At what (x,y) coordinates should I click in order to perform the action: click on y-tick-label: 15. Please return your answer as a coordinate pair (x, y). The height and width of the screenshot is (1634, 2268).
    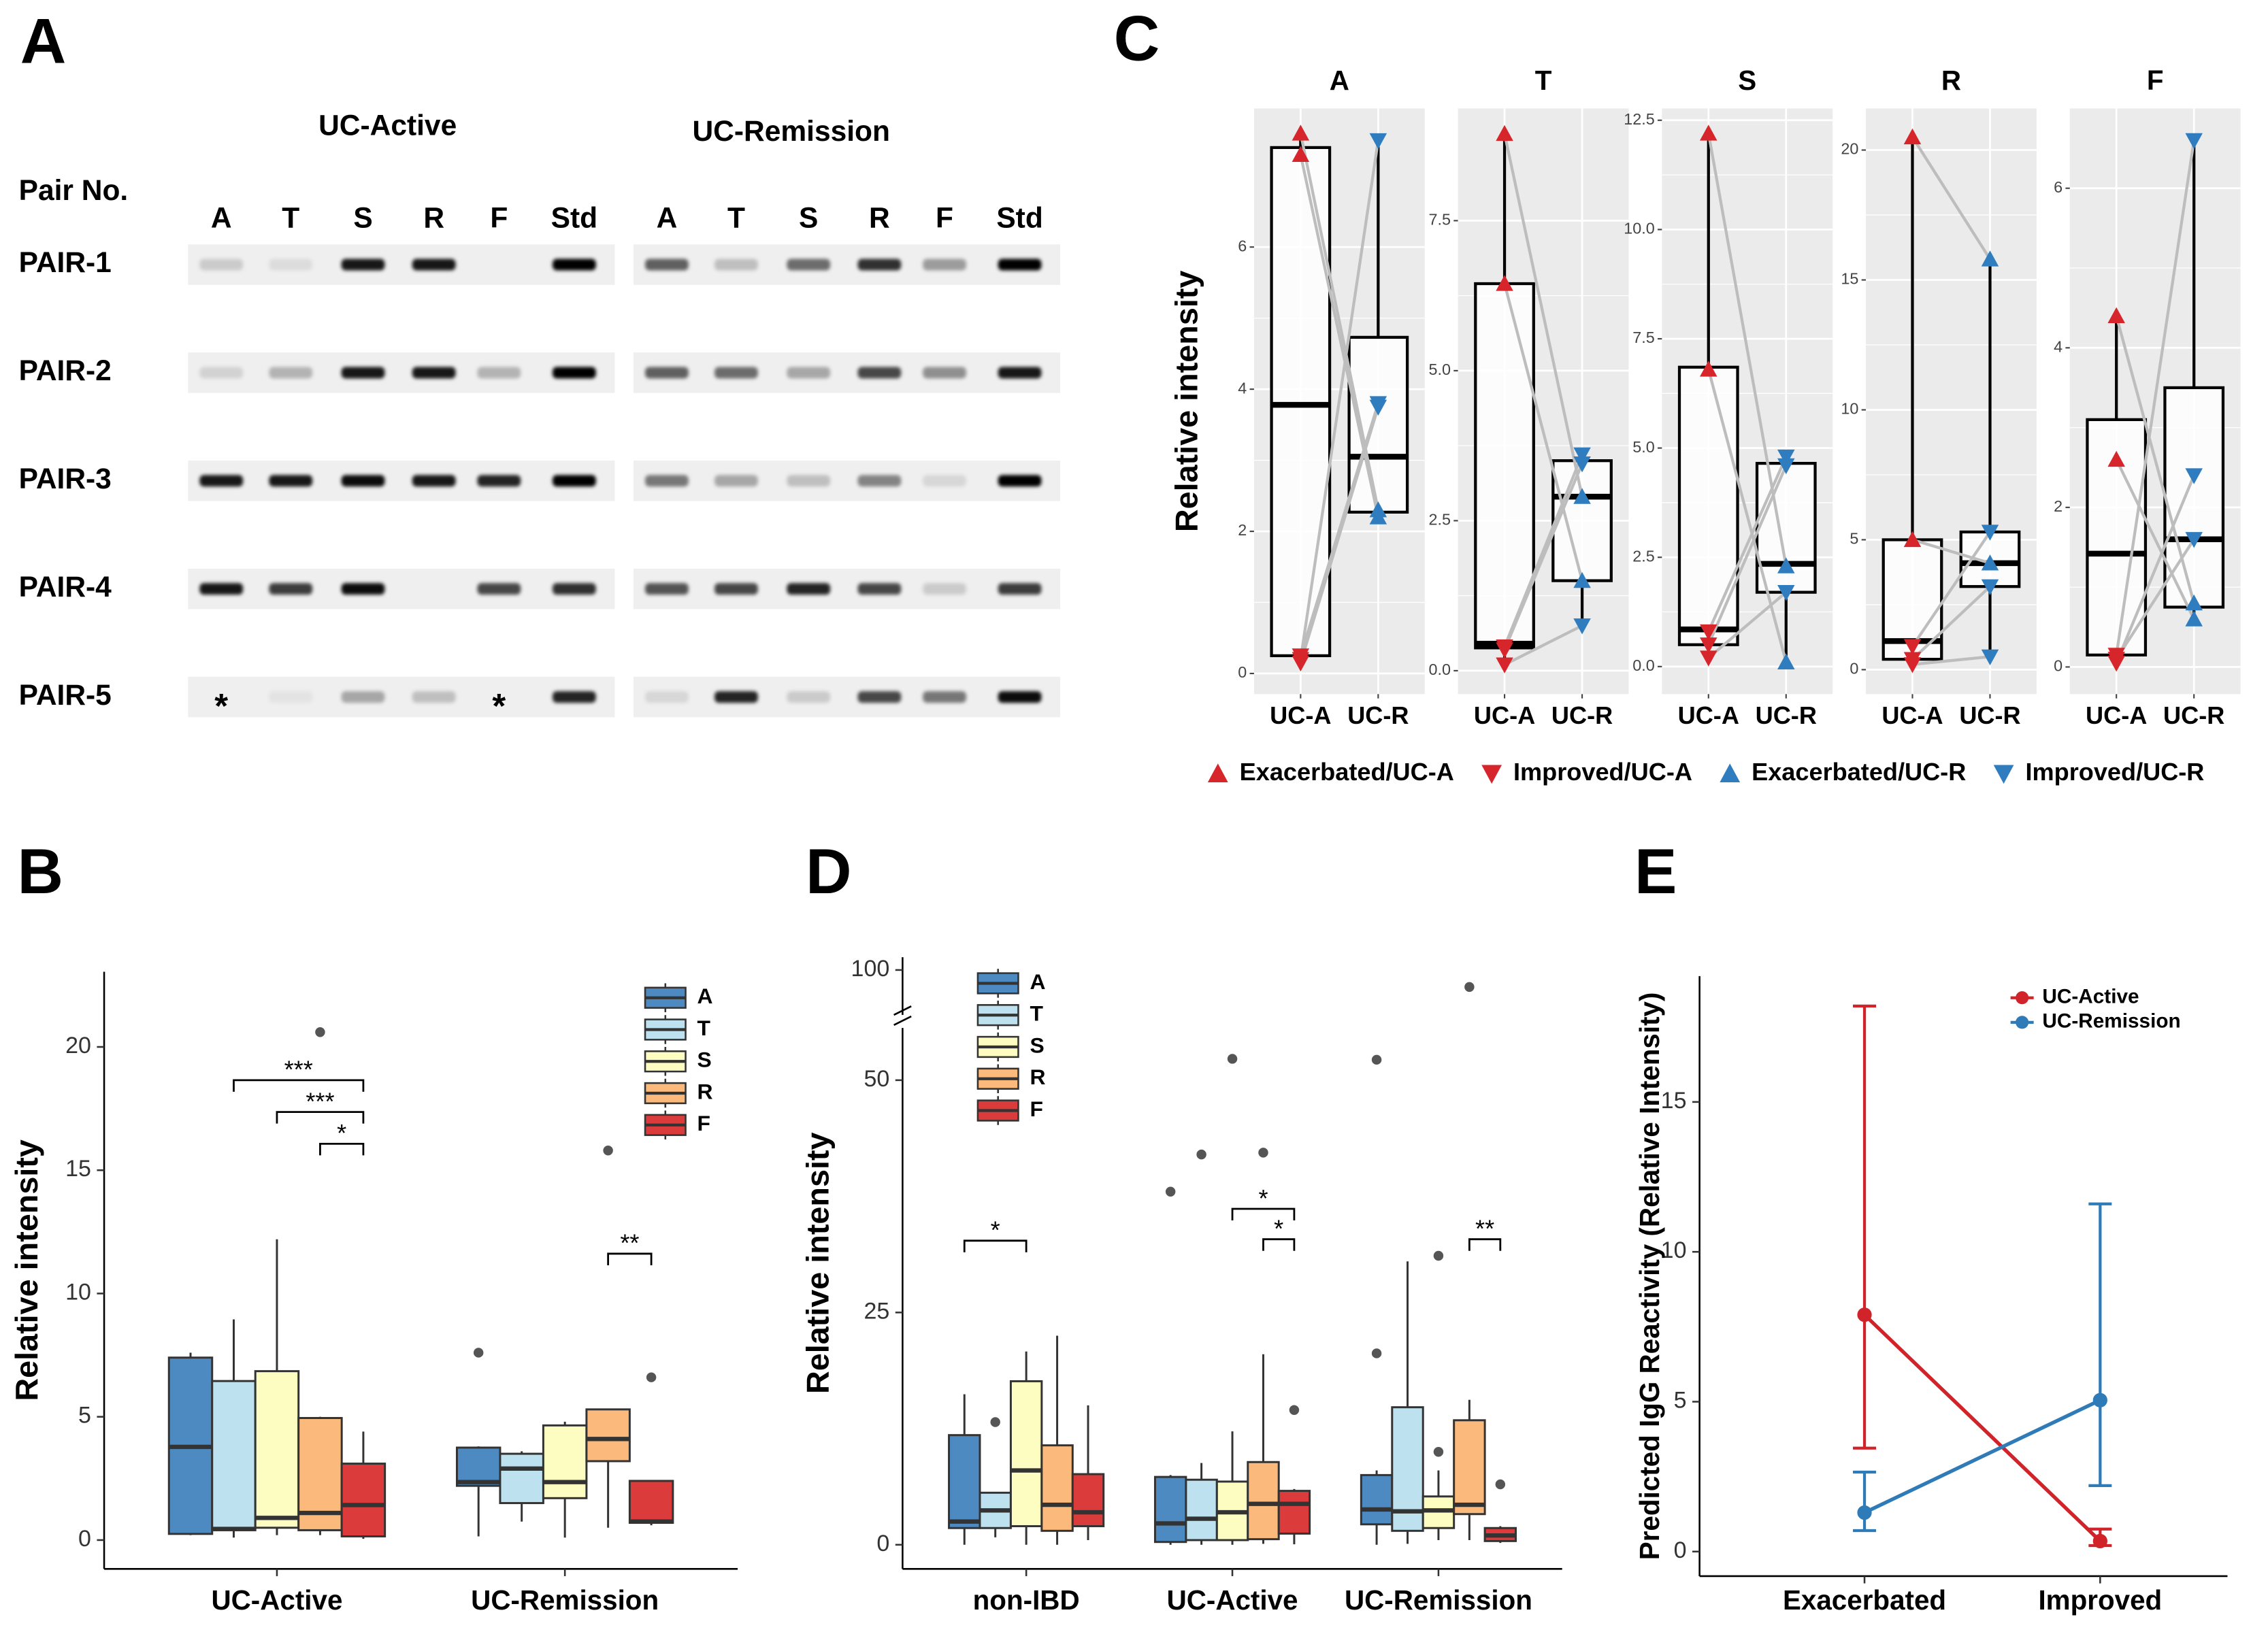
    Looking at the image, I should click on (1674, 1101).